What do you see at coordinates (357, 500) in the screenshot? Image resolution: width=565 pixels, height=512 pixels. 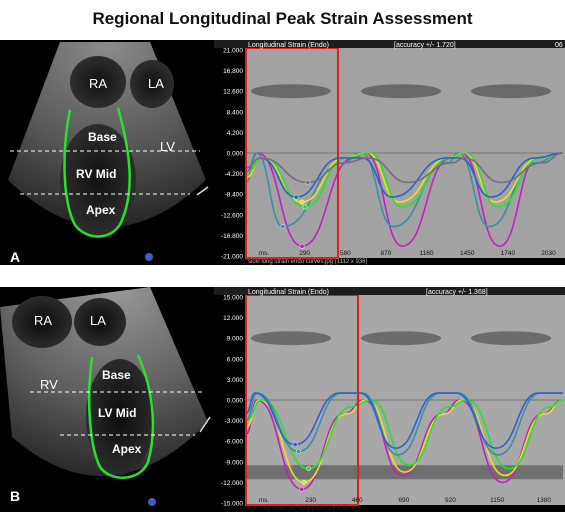 I see `x-tick-label: 460` at bounding box center [357, 500].